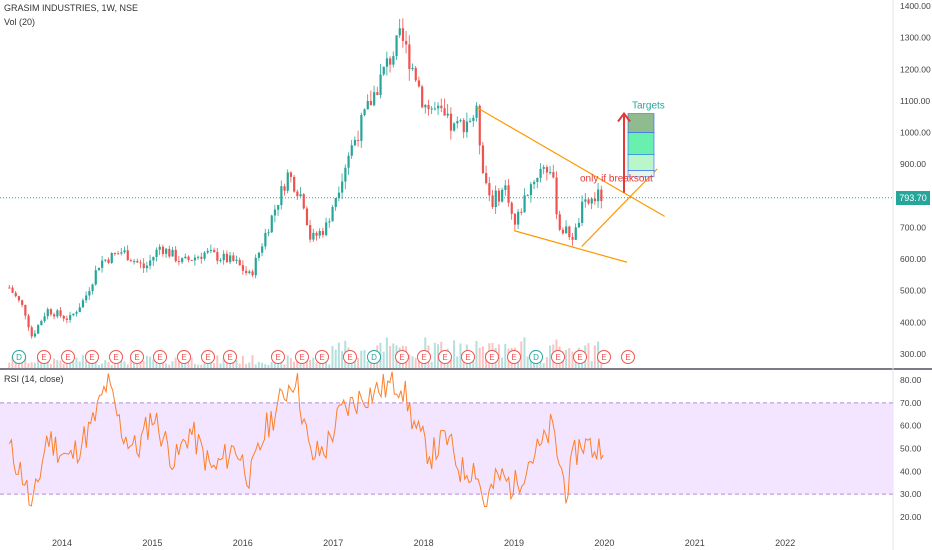 This screenshot has height=550, width=932. What do you see at coordinates (71, 8) in the screenshot?
I see `symbol-title: GRASIM INDUSTRIES, 1W, NSE` at bounding box center [71, 8].